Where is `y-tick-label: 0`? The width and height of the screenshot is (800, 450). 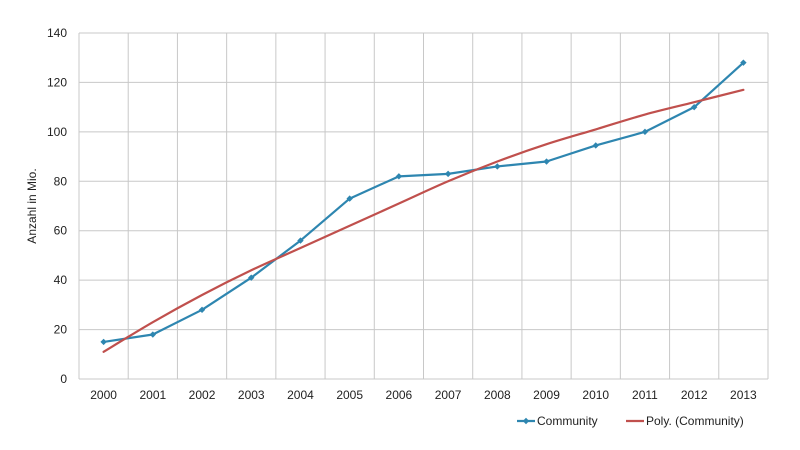 y-tick-label: 0 is located at coordinates (63, 379).